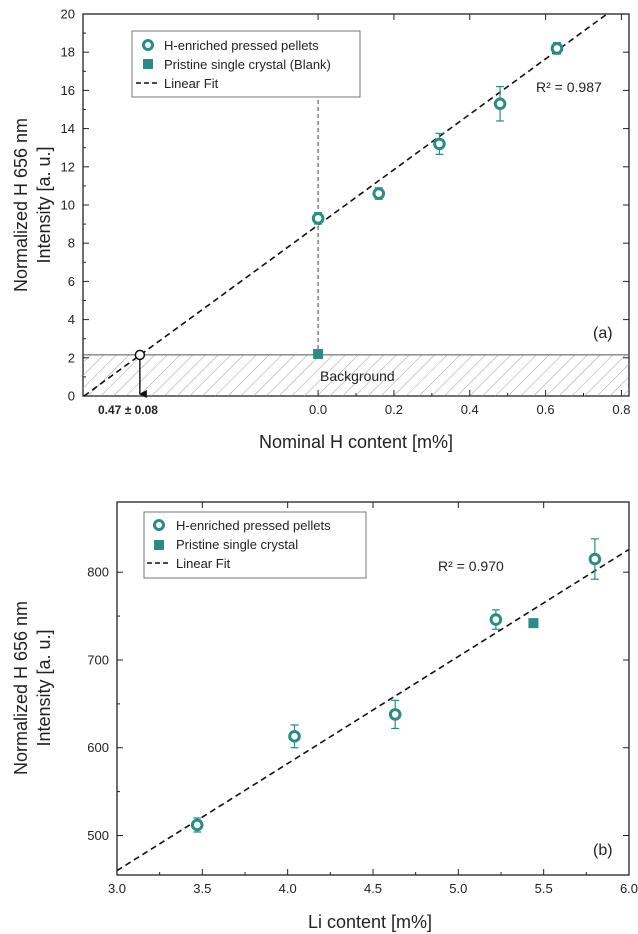 This screenshot has height=934, width=638. What do you see at coordinates (98, 572) in the screenshot?
I see `y-tick-label: 800` at bounding box center [98, 572].